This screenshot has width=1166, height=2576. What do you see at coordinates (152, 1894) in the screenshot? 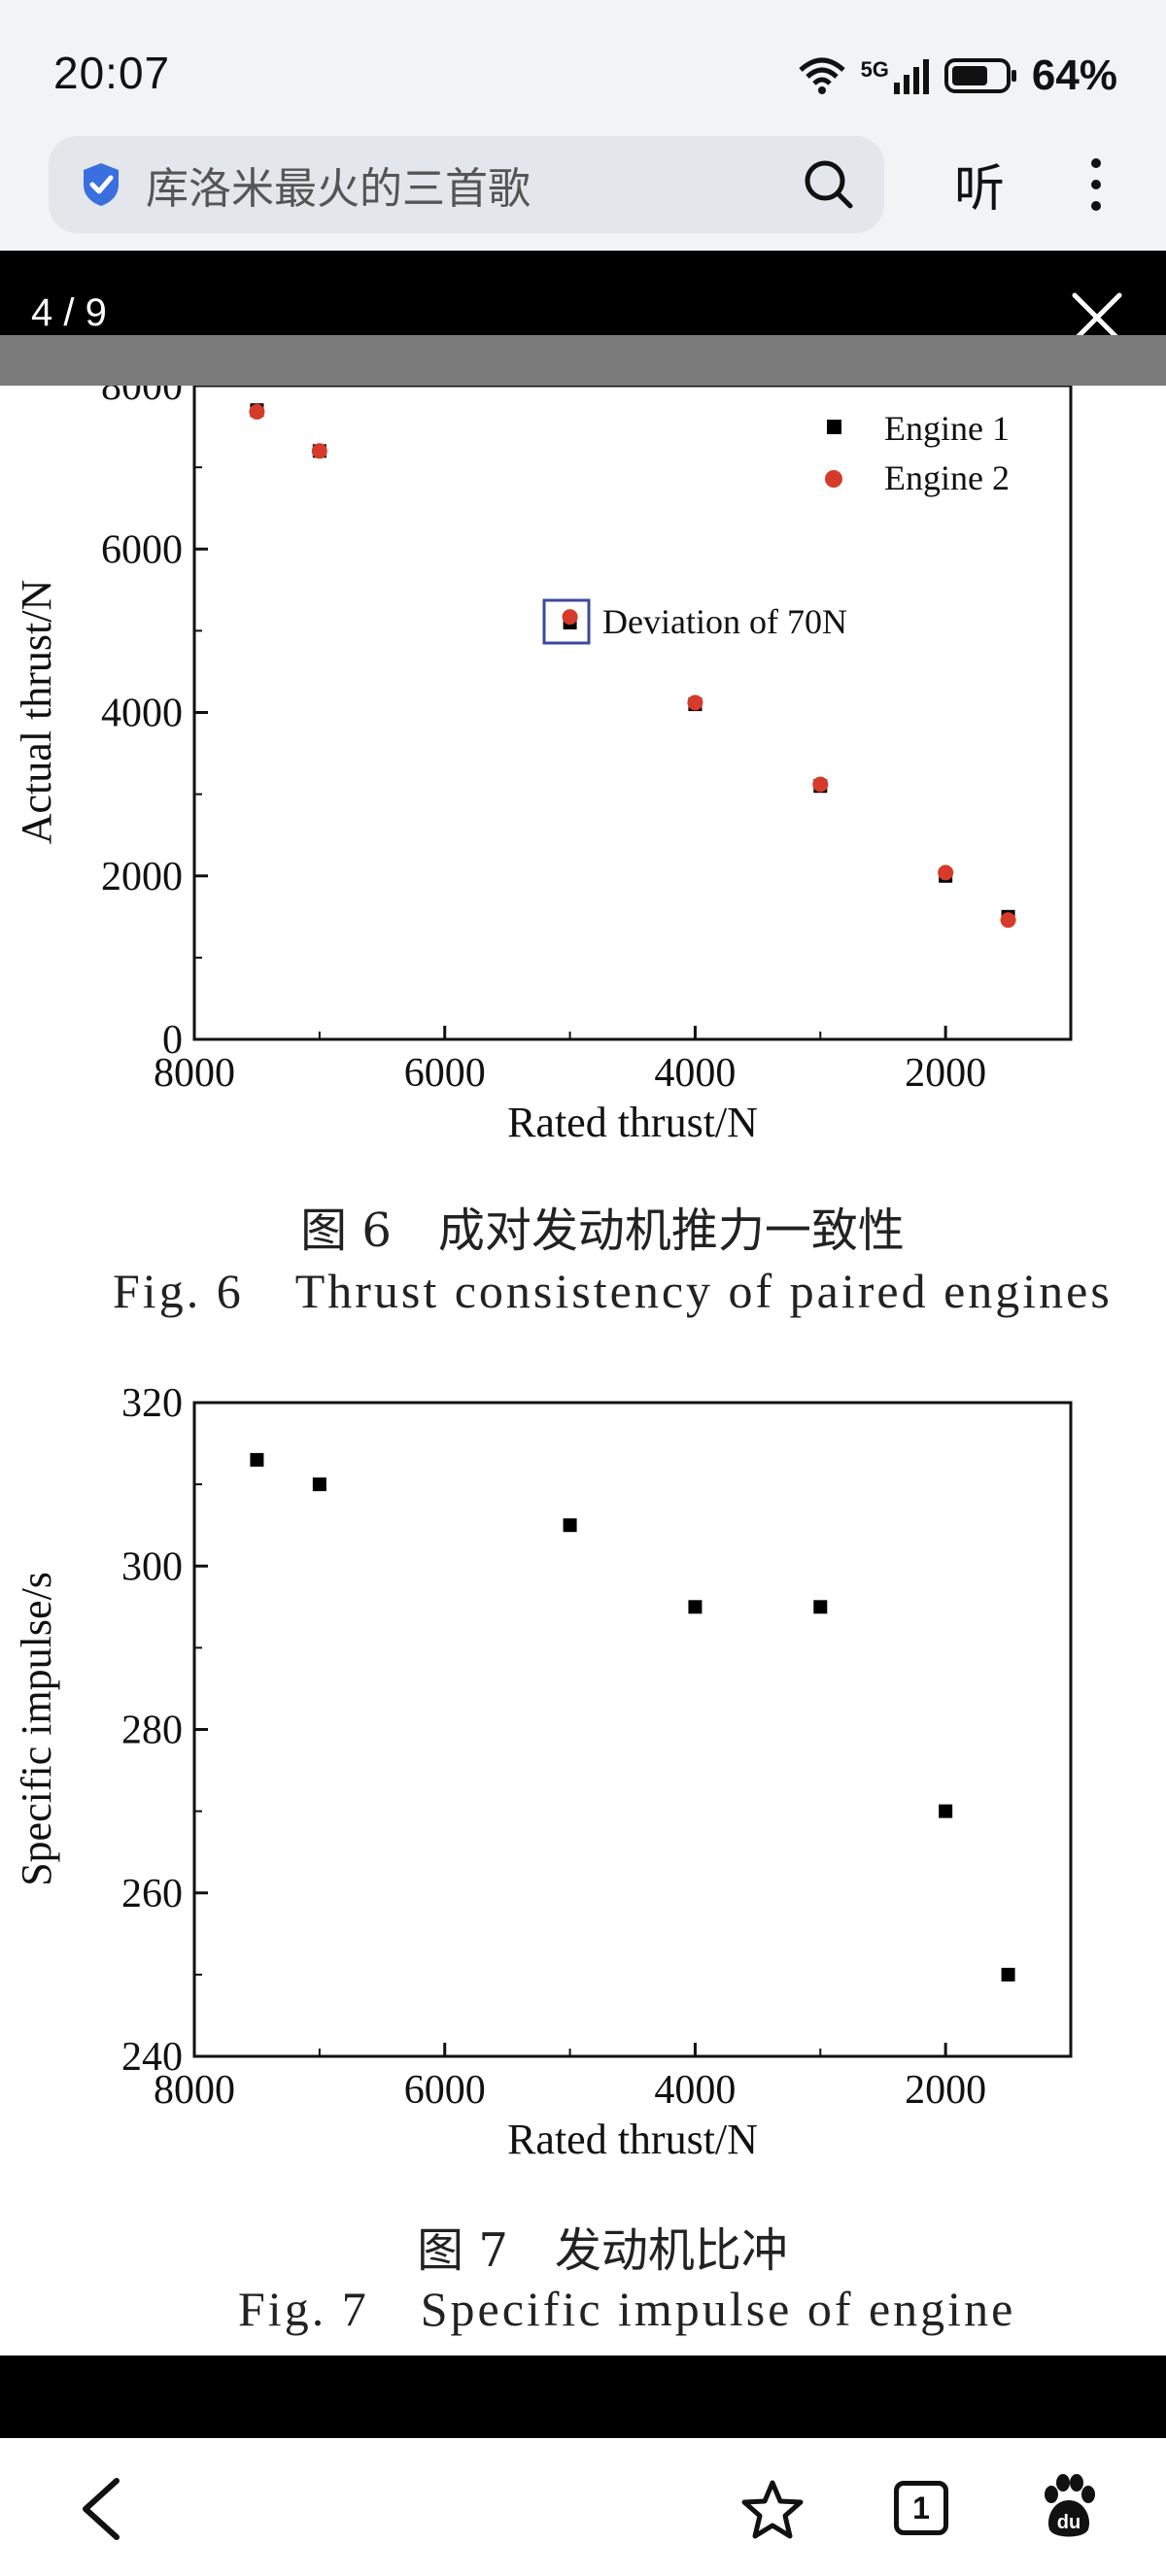
I see `y-tick-label: 260` at bounding box center [152, 1894].